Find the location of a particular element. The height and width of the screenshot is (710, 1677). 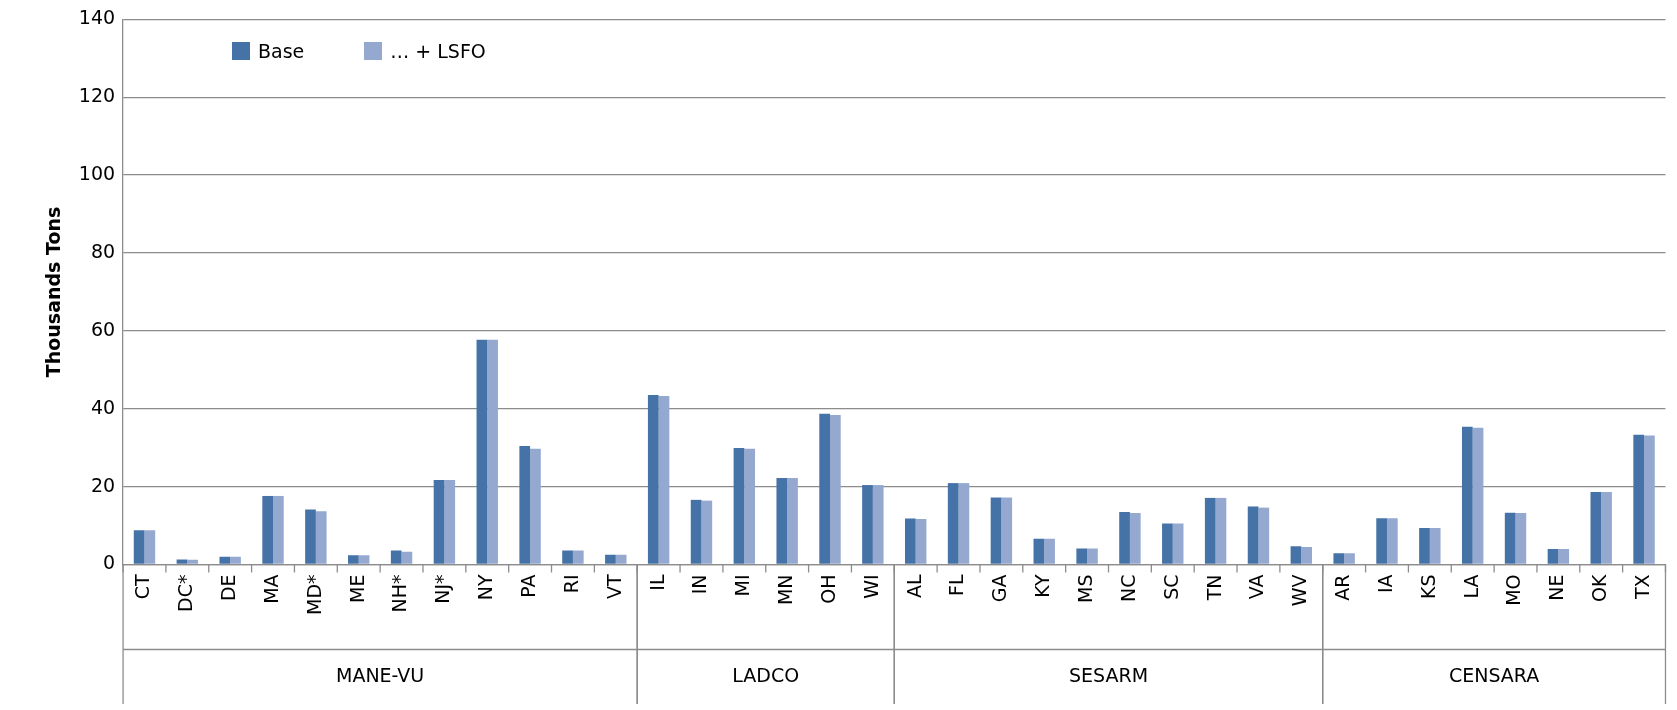

x-tick-label: MO is located at coordinates (1513, 590).